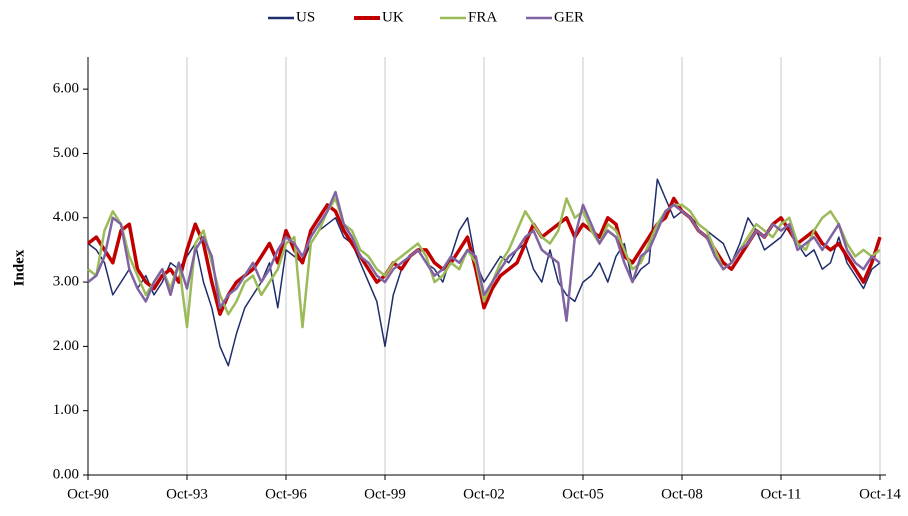  I want to click on x-tick-label: Oct-96, so click(286, 494).